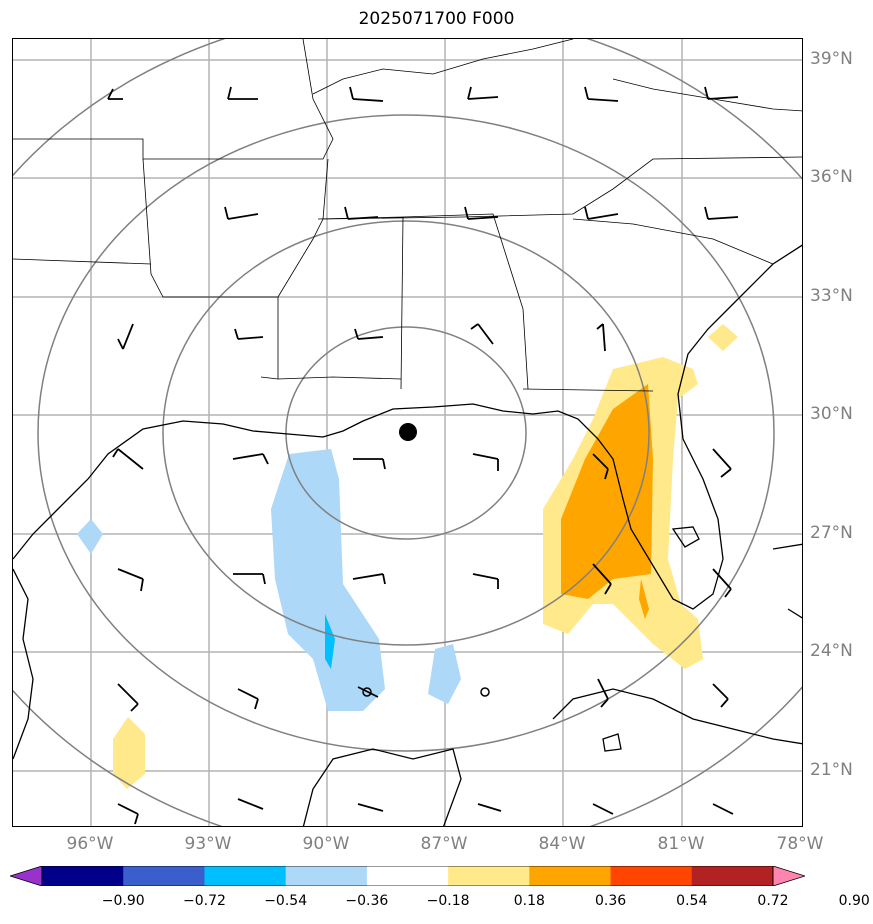 Image resolution: width=873 pixels, height=924 pixels. I want to click on negative-field-west, so click(328, 580).